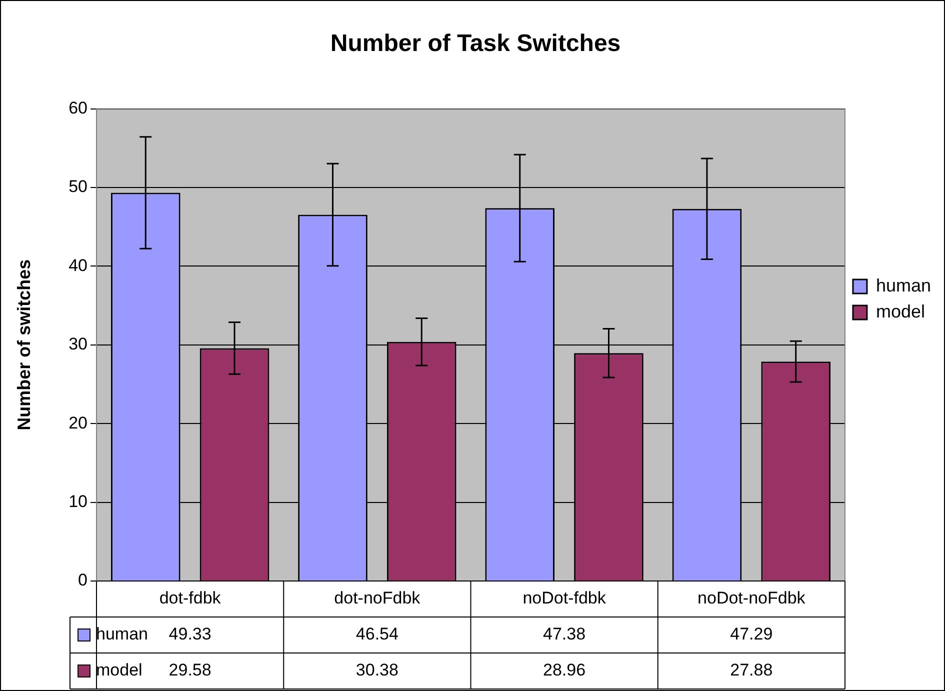 The width and height of the screenshot is (945, 691). Describe the element at coordinates (122, 634) in the screenshot. I see `legend-label: human` at that location.